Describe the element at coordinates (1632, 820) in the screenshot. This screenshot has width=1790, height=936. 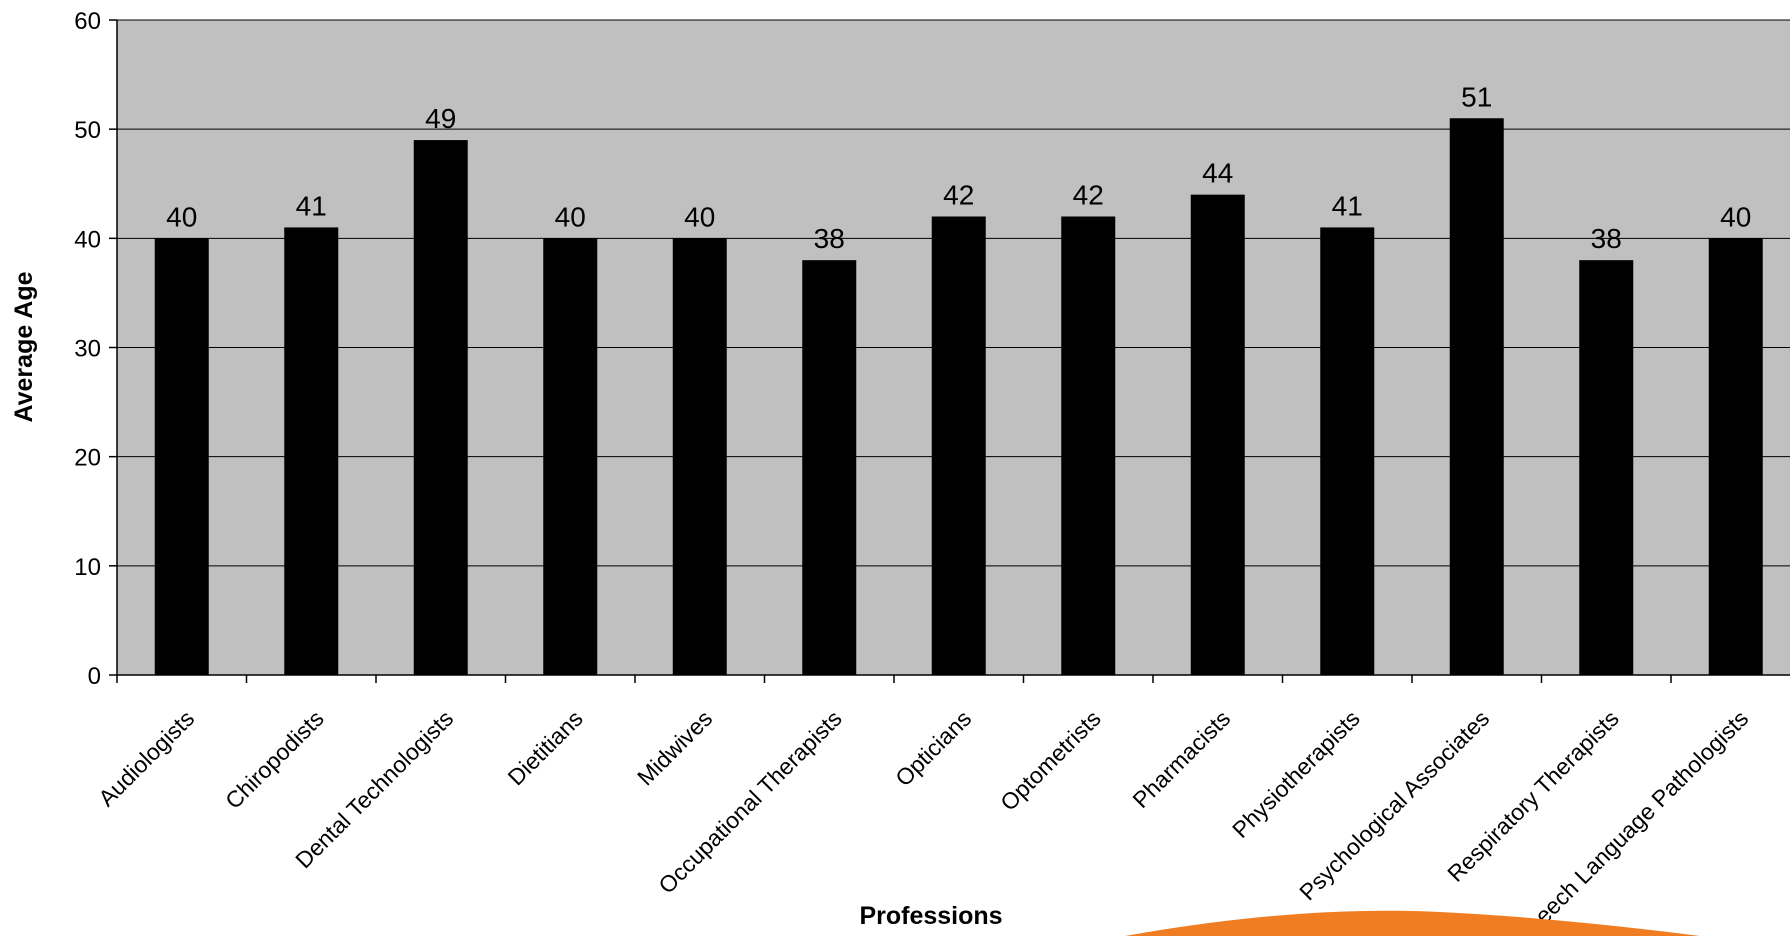
I see `x-category-label: Speech Language Pathologists` at that location.